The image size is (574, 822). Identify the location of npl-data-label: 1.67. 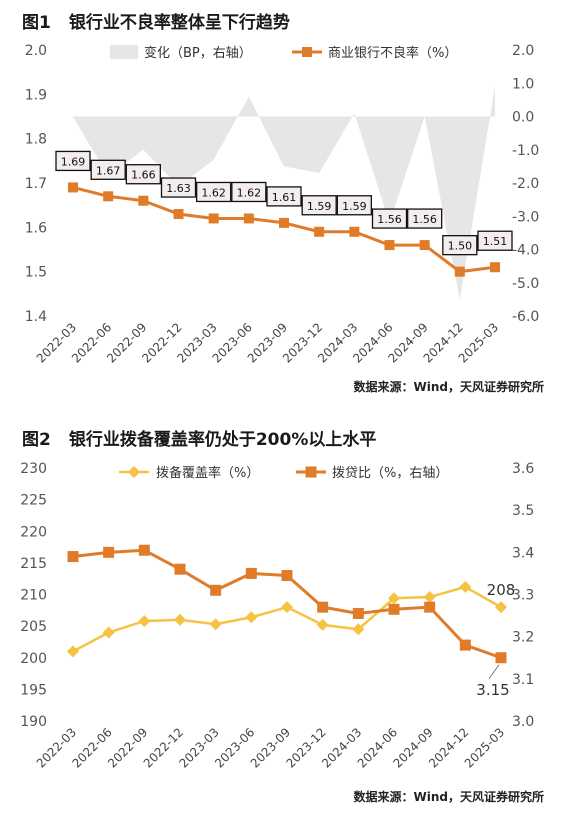
(108, 170).